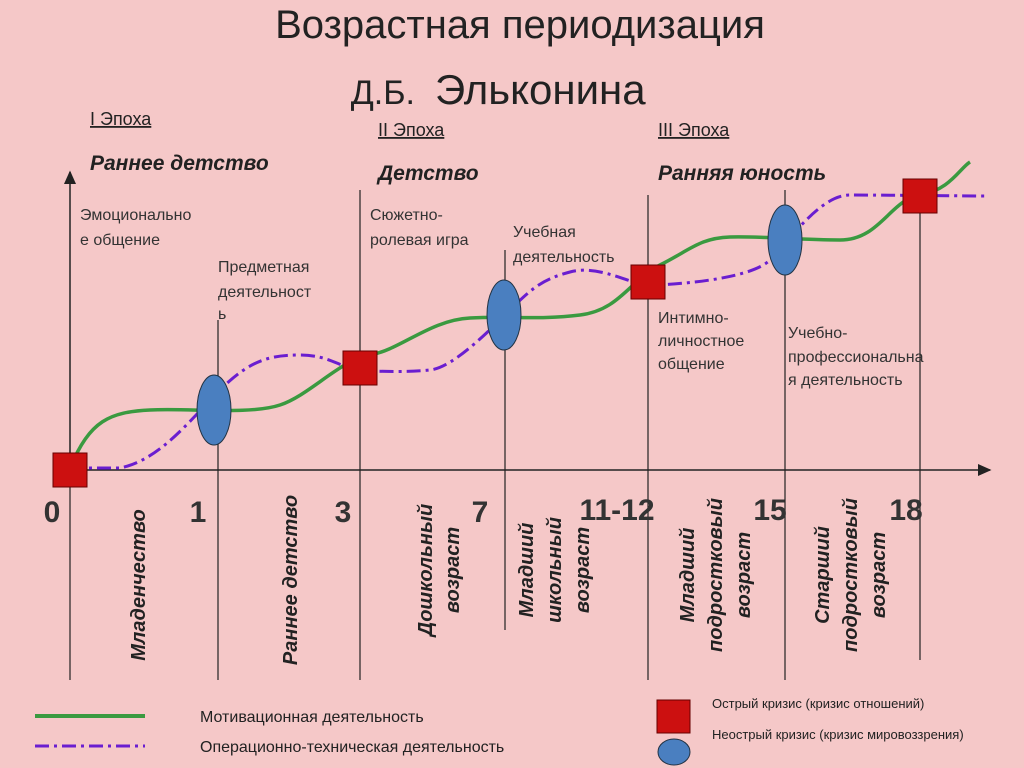  I want to click on epoch-label: II Эпоха, so click(411, 130).